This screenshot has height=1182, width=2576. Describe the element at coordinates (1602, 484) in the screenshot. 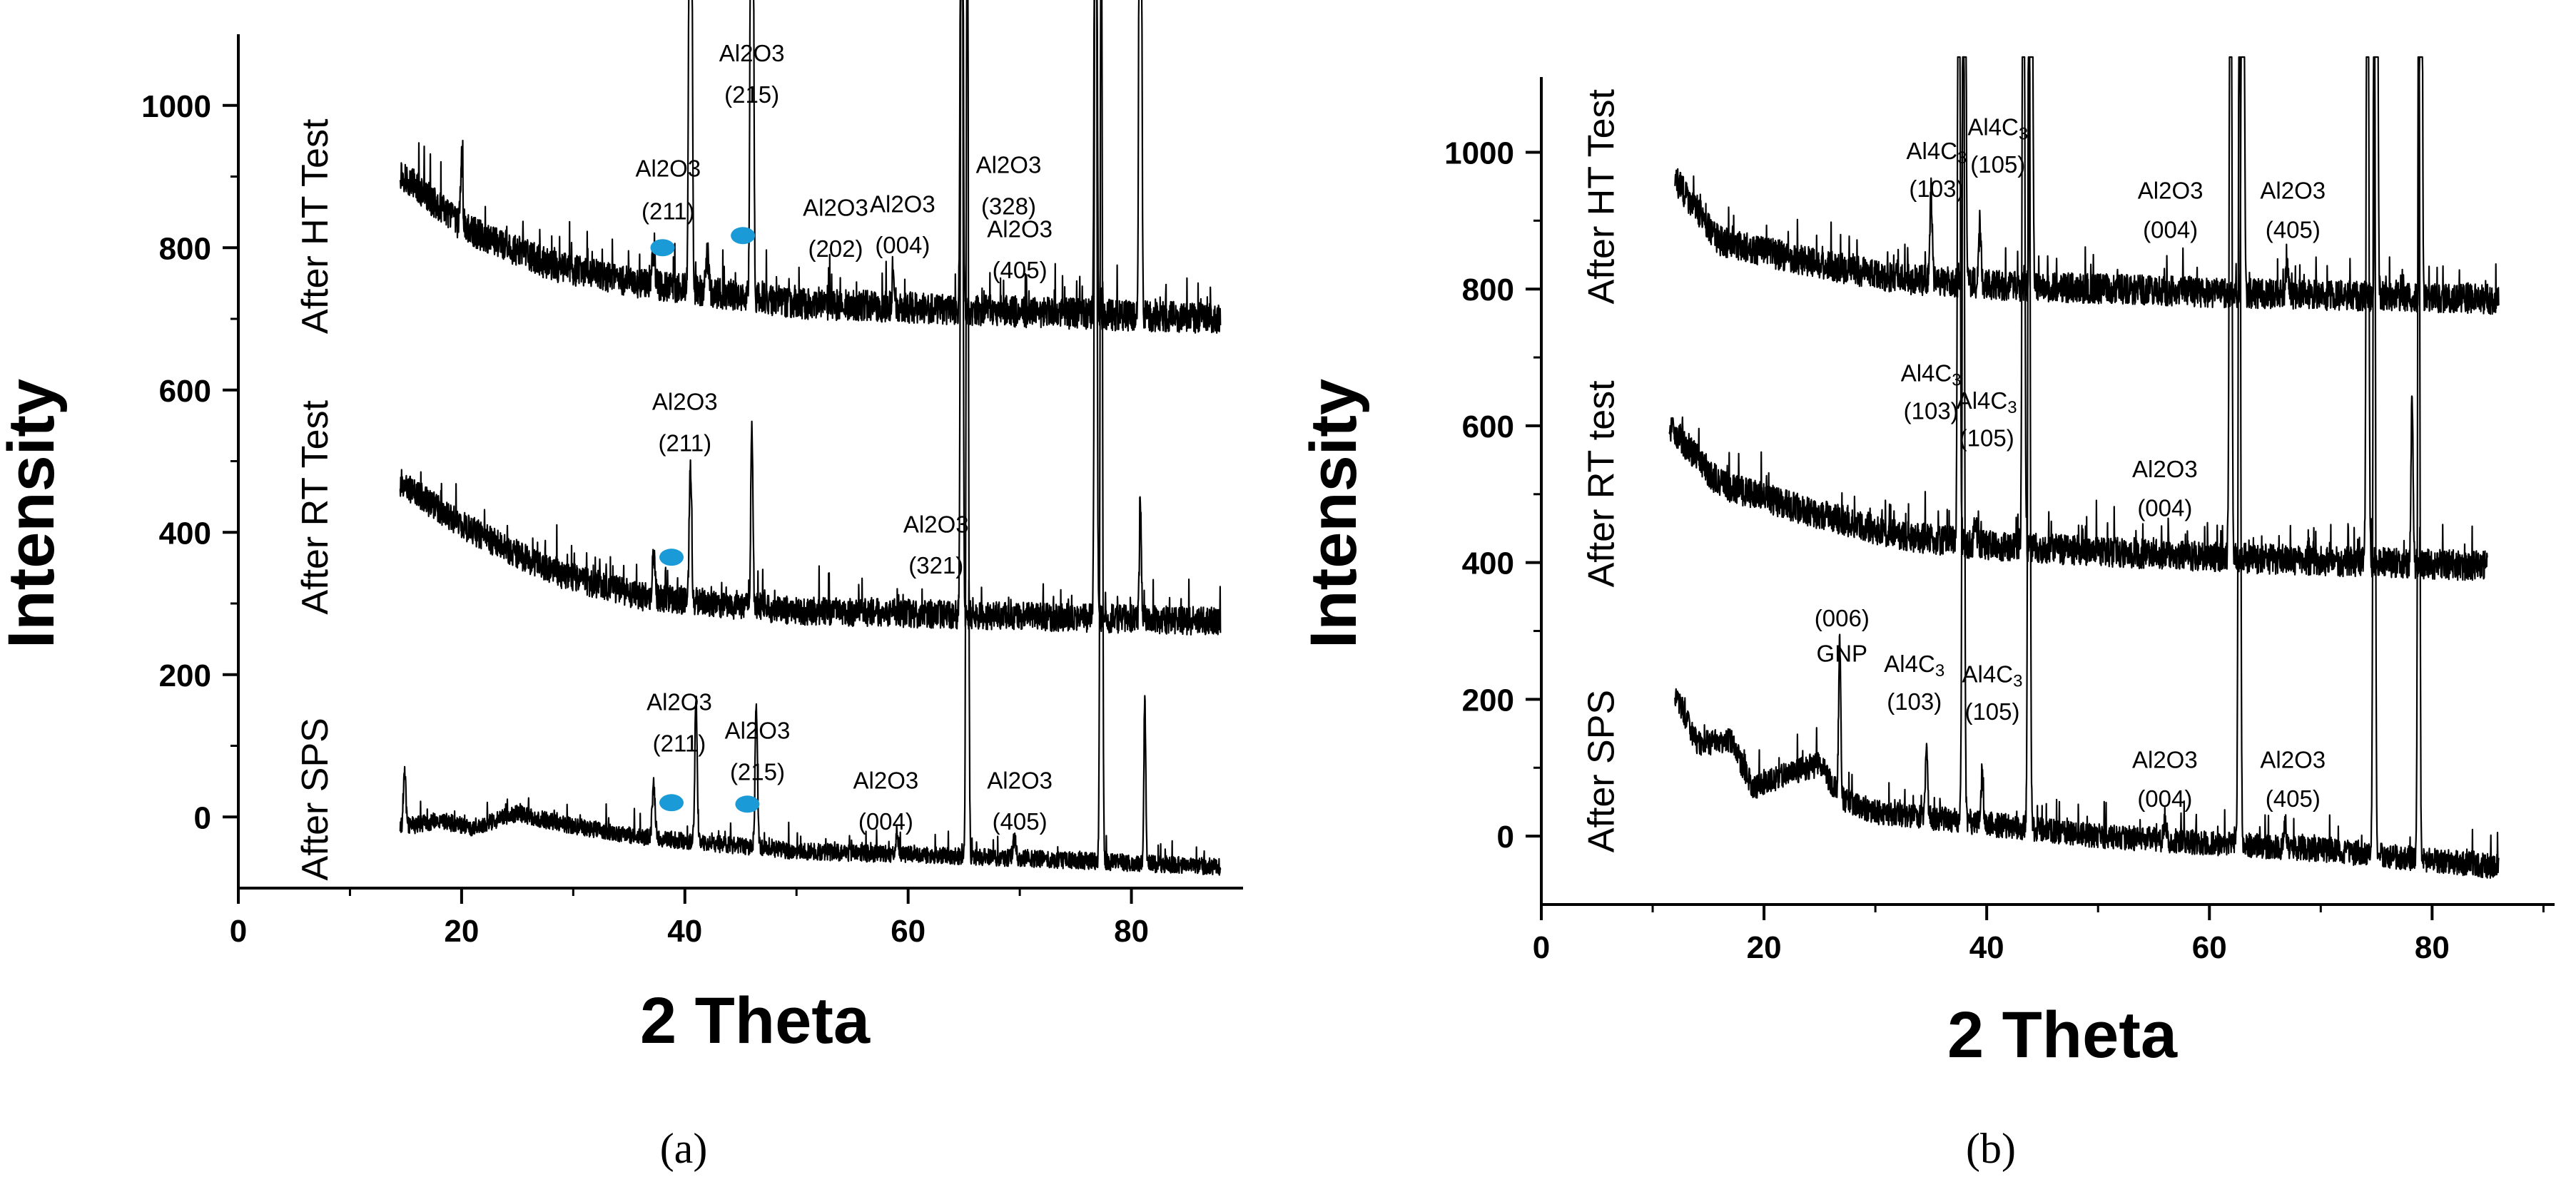

I see `trace-label: After RT test` at that location.